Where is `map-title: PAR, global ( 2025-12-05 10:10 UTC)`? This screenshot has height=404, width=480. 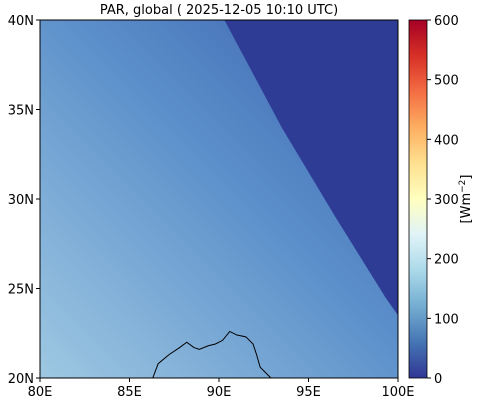 map-title: PAR, global ( 2025-12-05 10:10 UTC) is located at coordinates (219, 10).